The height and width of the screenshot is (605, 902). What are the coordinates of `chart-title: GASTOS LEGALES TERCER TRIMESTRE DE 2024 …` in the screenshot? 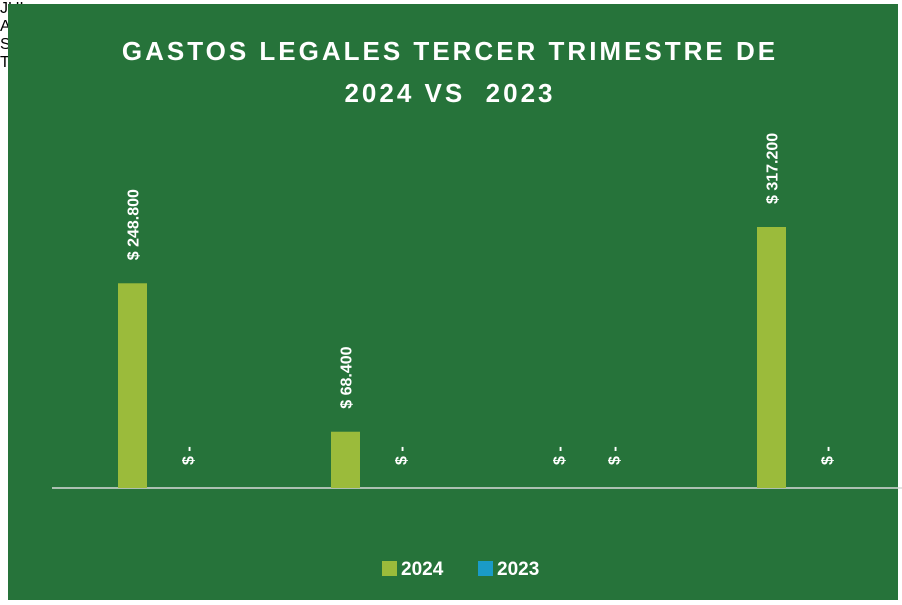 It's located at (455, 72).